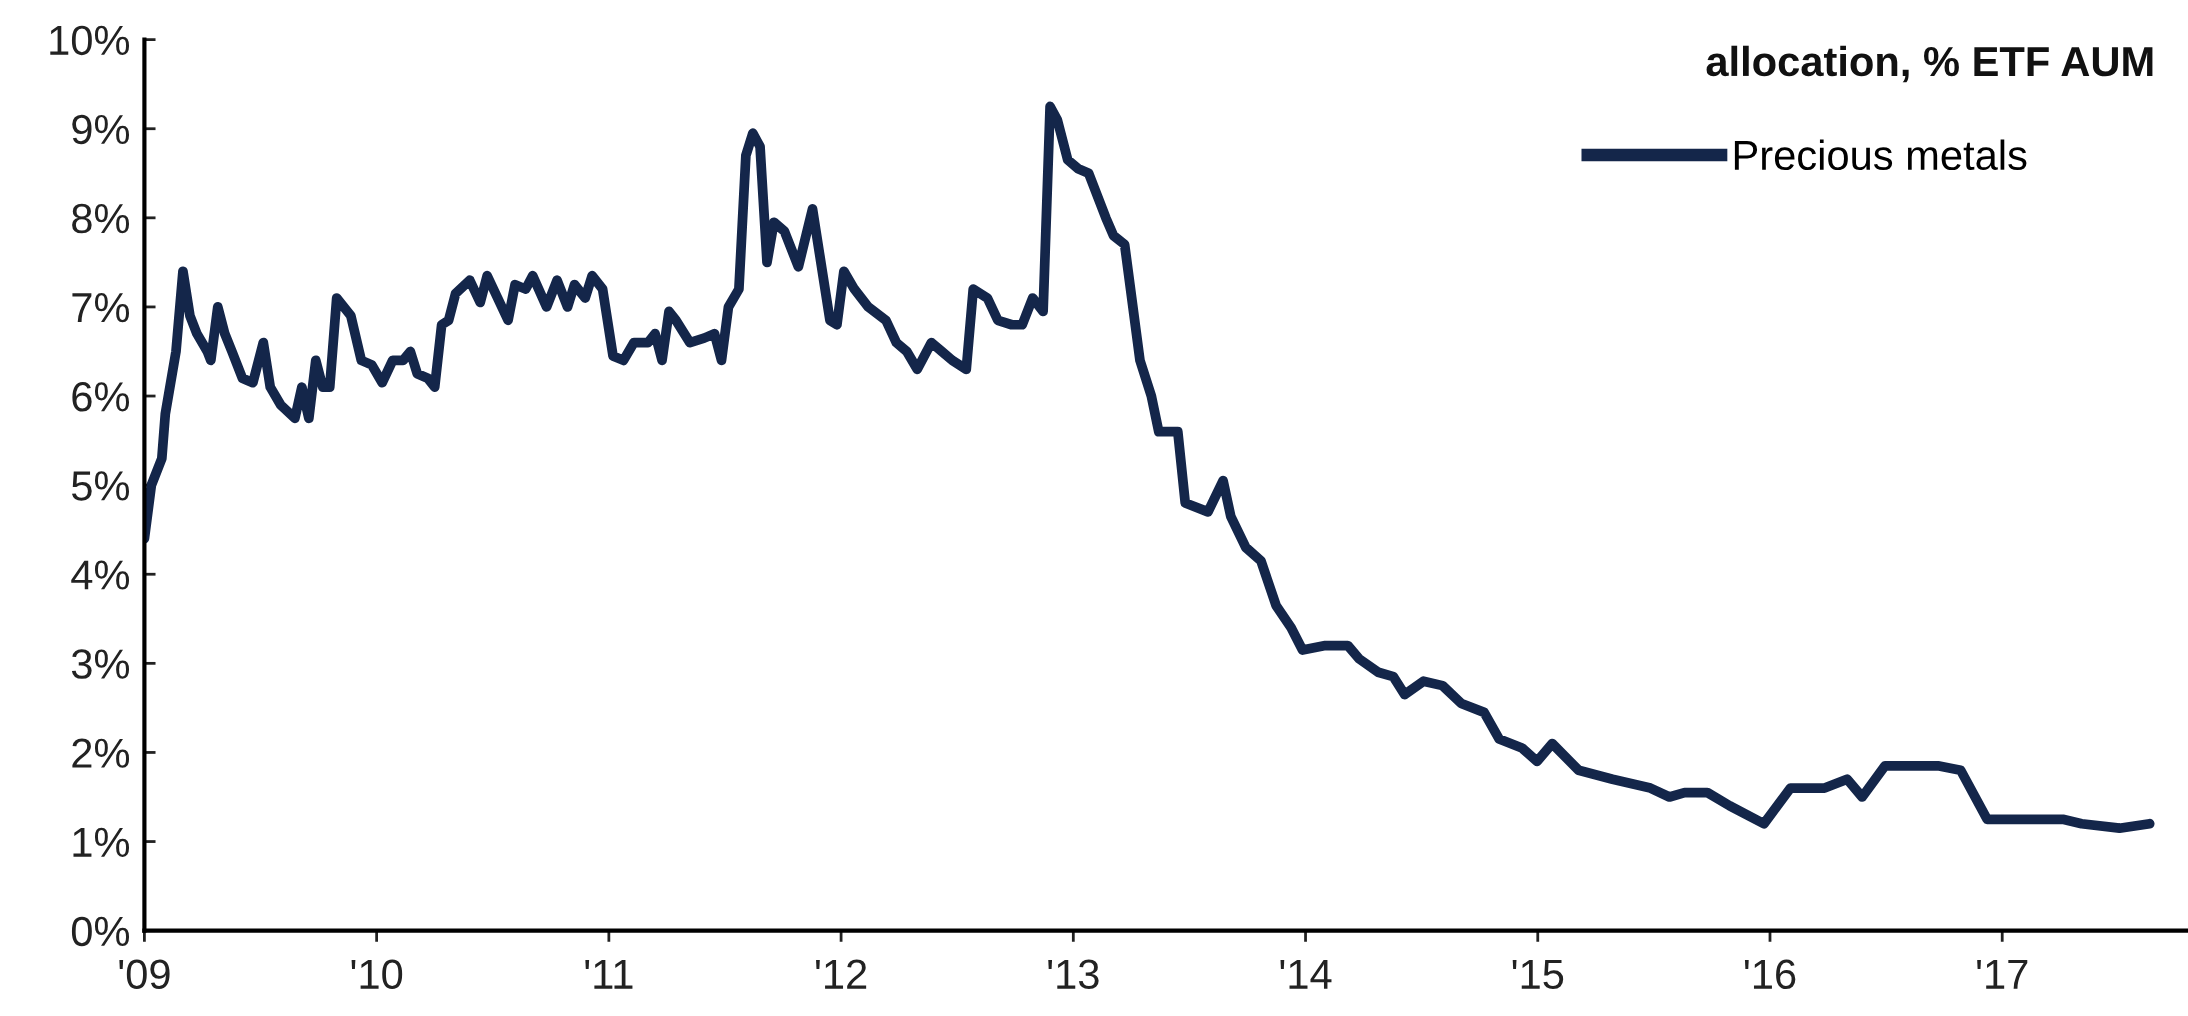  What do you see at coordinates (1880, 155) in the screenshot?
I see `legend-label: Precious metals` at bounding box center [1880, 155].